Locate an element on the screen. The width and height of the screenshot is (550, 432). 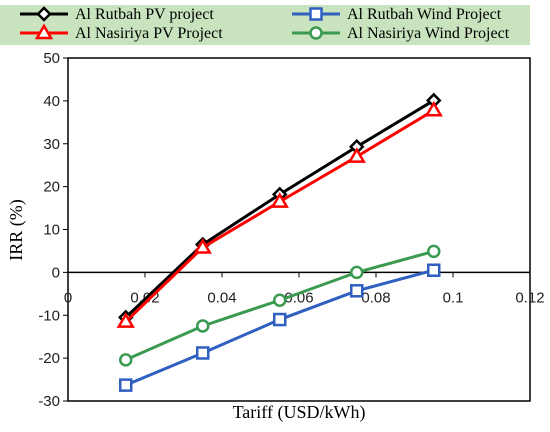
x-tick-label: 0.06 is located at coordinates (298, 297).